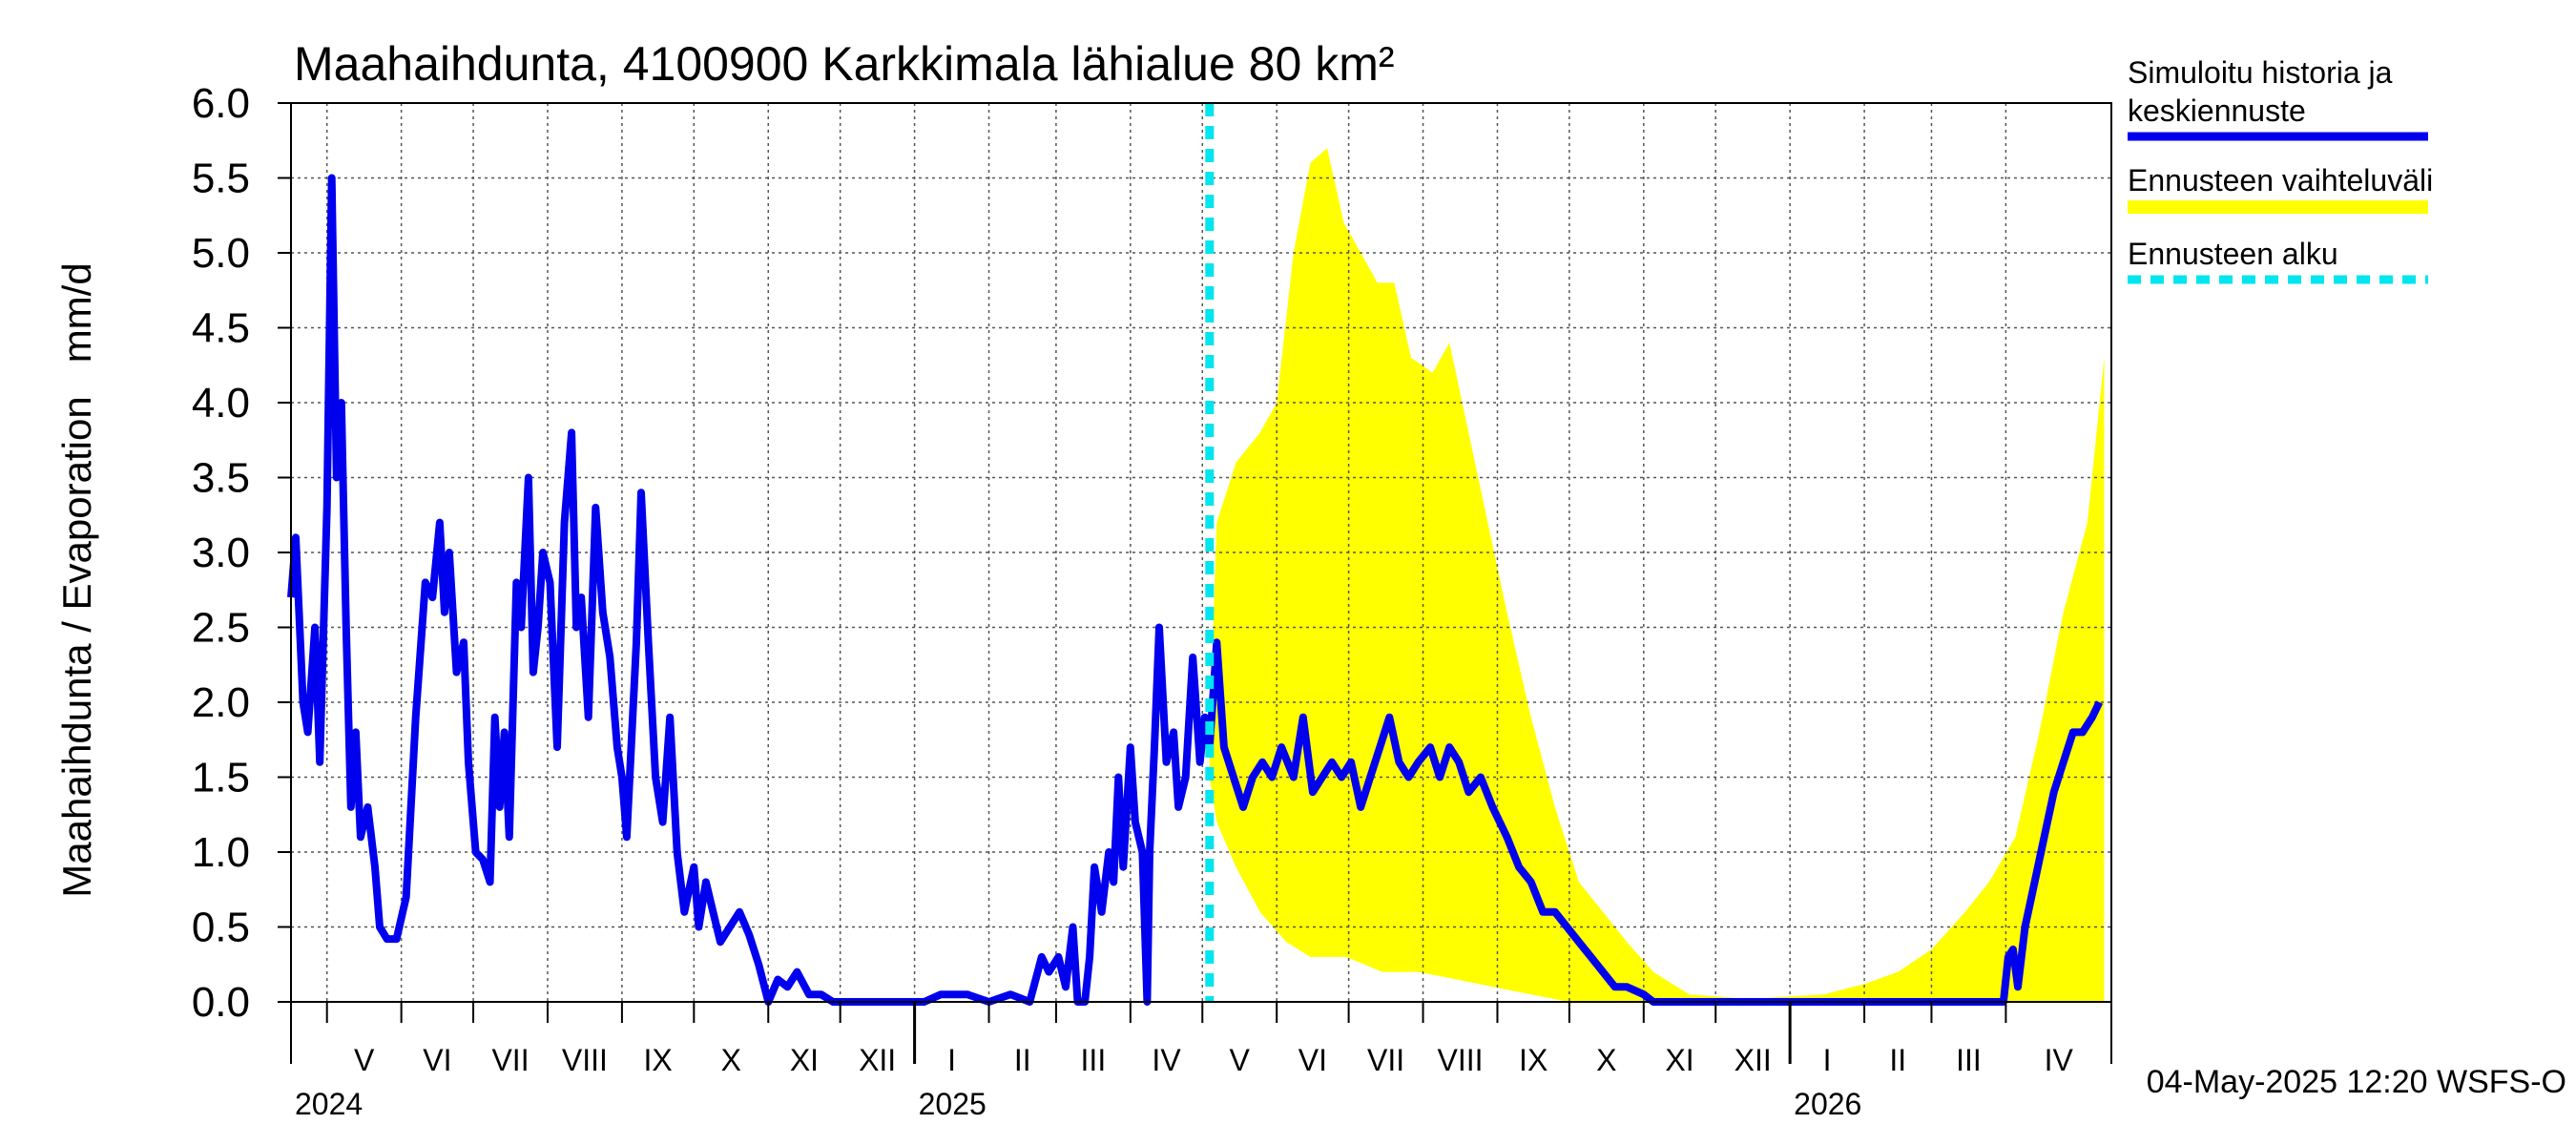  What do you see at coordinates (2233, 254) in the screenshot?
I see `legend-label-forecast-start: Ennusteen alku` at bounding box center [2233, 254].